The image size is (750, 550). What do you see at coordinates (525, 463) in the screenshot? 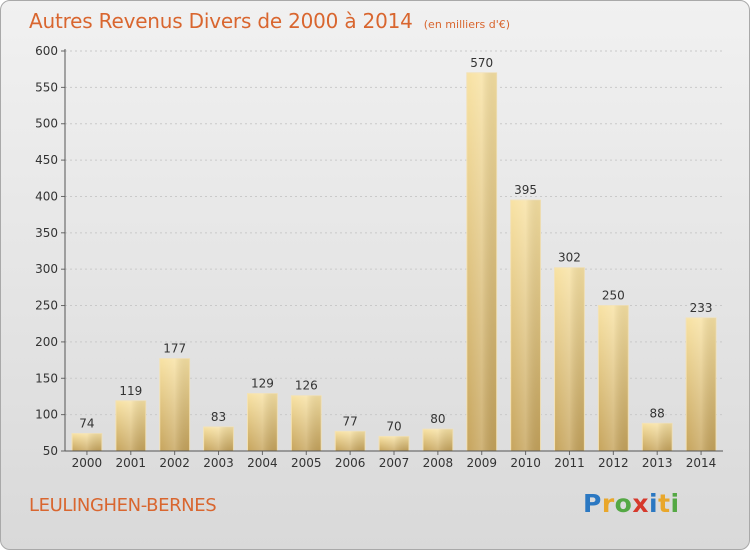
I see `x-tick-label: 2010` at bounding box center [525, 463].